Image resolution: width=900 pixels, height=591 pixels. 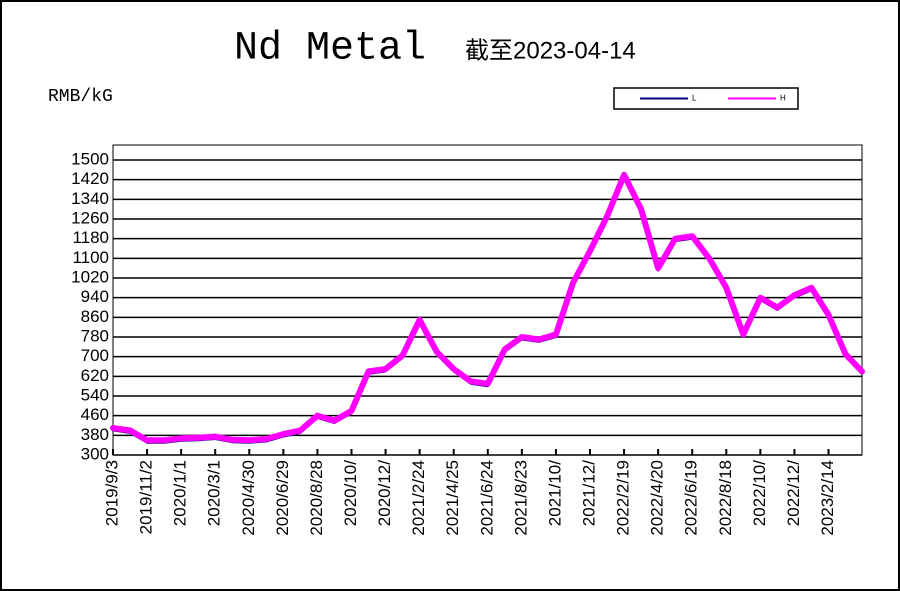 What do you see at coordinates (418, 498) in the screenshot?
I see `x-tick-label: 2021/2/24` at bounding box center [418, 498].